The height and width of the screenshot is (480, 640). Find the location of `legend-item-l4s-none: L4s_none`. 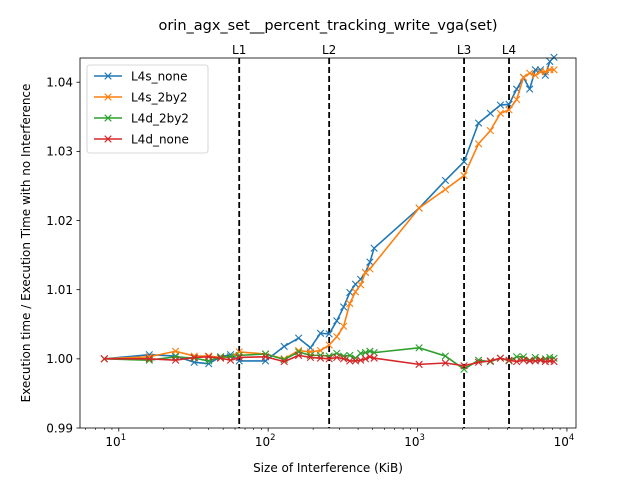

legend-item-l4s-none: L4s_none is located at coordinates (141, 76).